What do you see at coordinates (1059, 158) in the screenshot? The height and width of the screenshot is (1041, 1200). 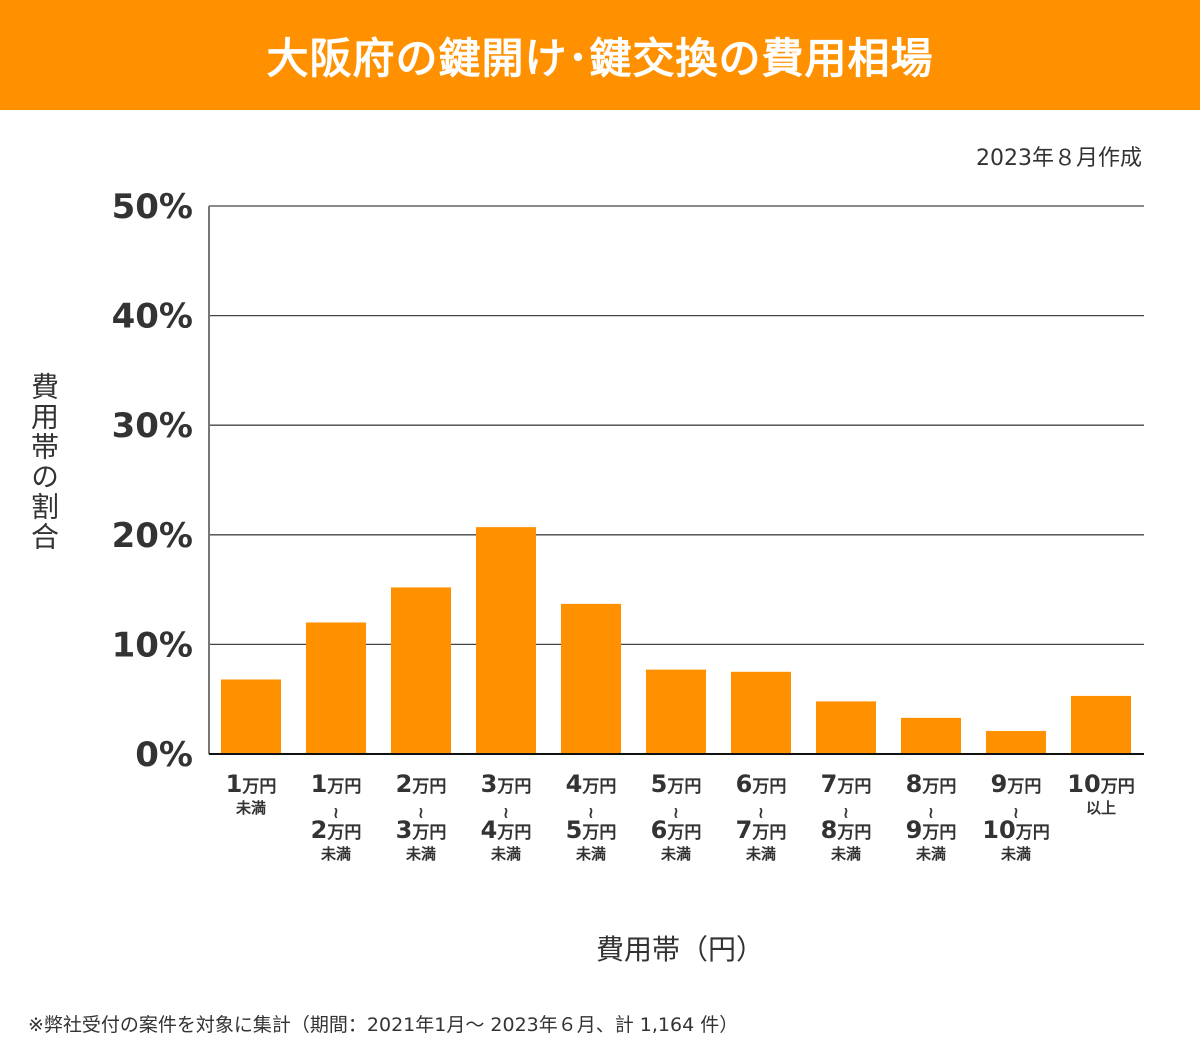 I see `created-date: 2023年８月作成` at bounding box center [1059, 158].